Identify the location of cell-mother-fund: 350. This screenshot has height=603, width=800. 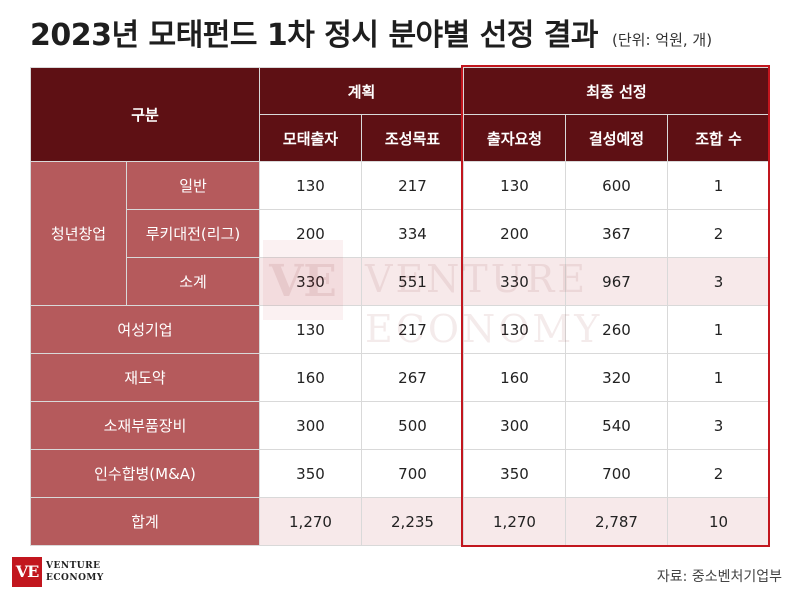
(310, 473).